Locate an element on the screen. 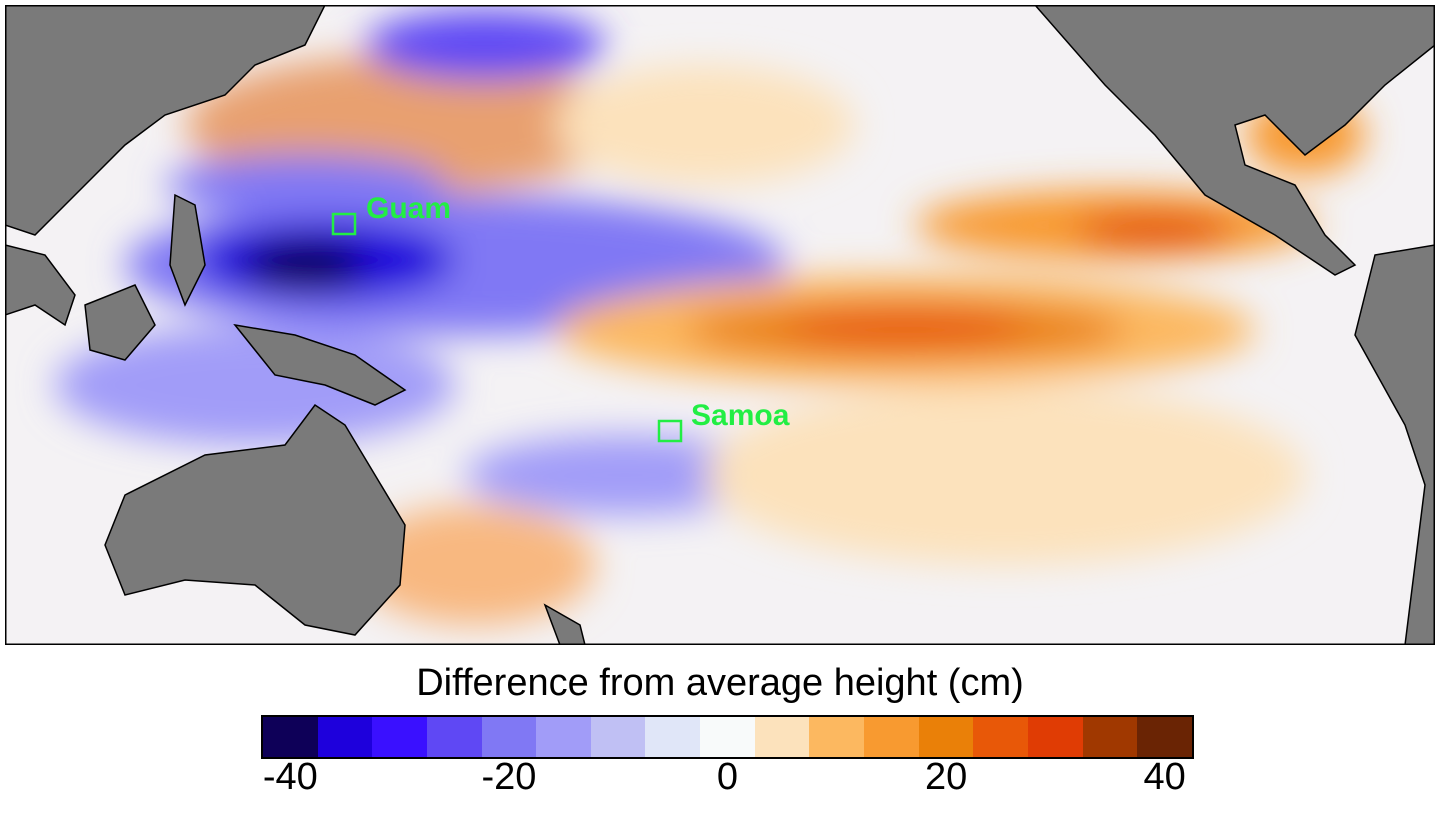 The height and width of the screenshot is (816, 1440). new-guinea is located at coordinates (320, 364).